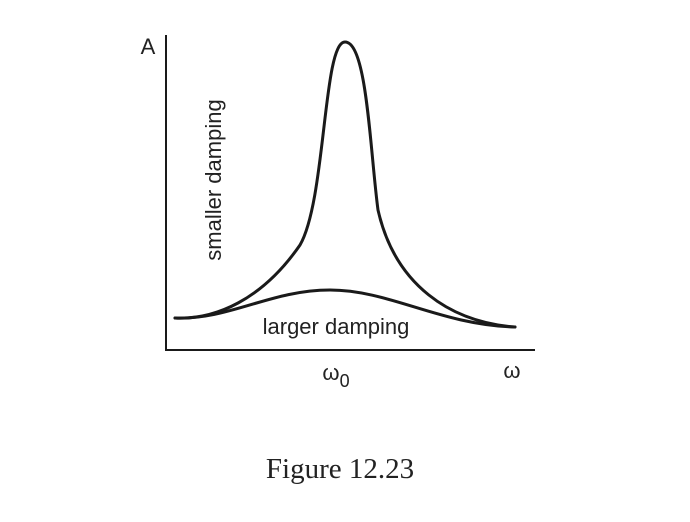 The image size is (690, 522). Describe the element at coordinates (148, 46) in the screenshot. I see `y-axis-label: A` at that location.